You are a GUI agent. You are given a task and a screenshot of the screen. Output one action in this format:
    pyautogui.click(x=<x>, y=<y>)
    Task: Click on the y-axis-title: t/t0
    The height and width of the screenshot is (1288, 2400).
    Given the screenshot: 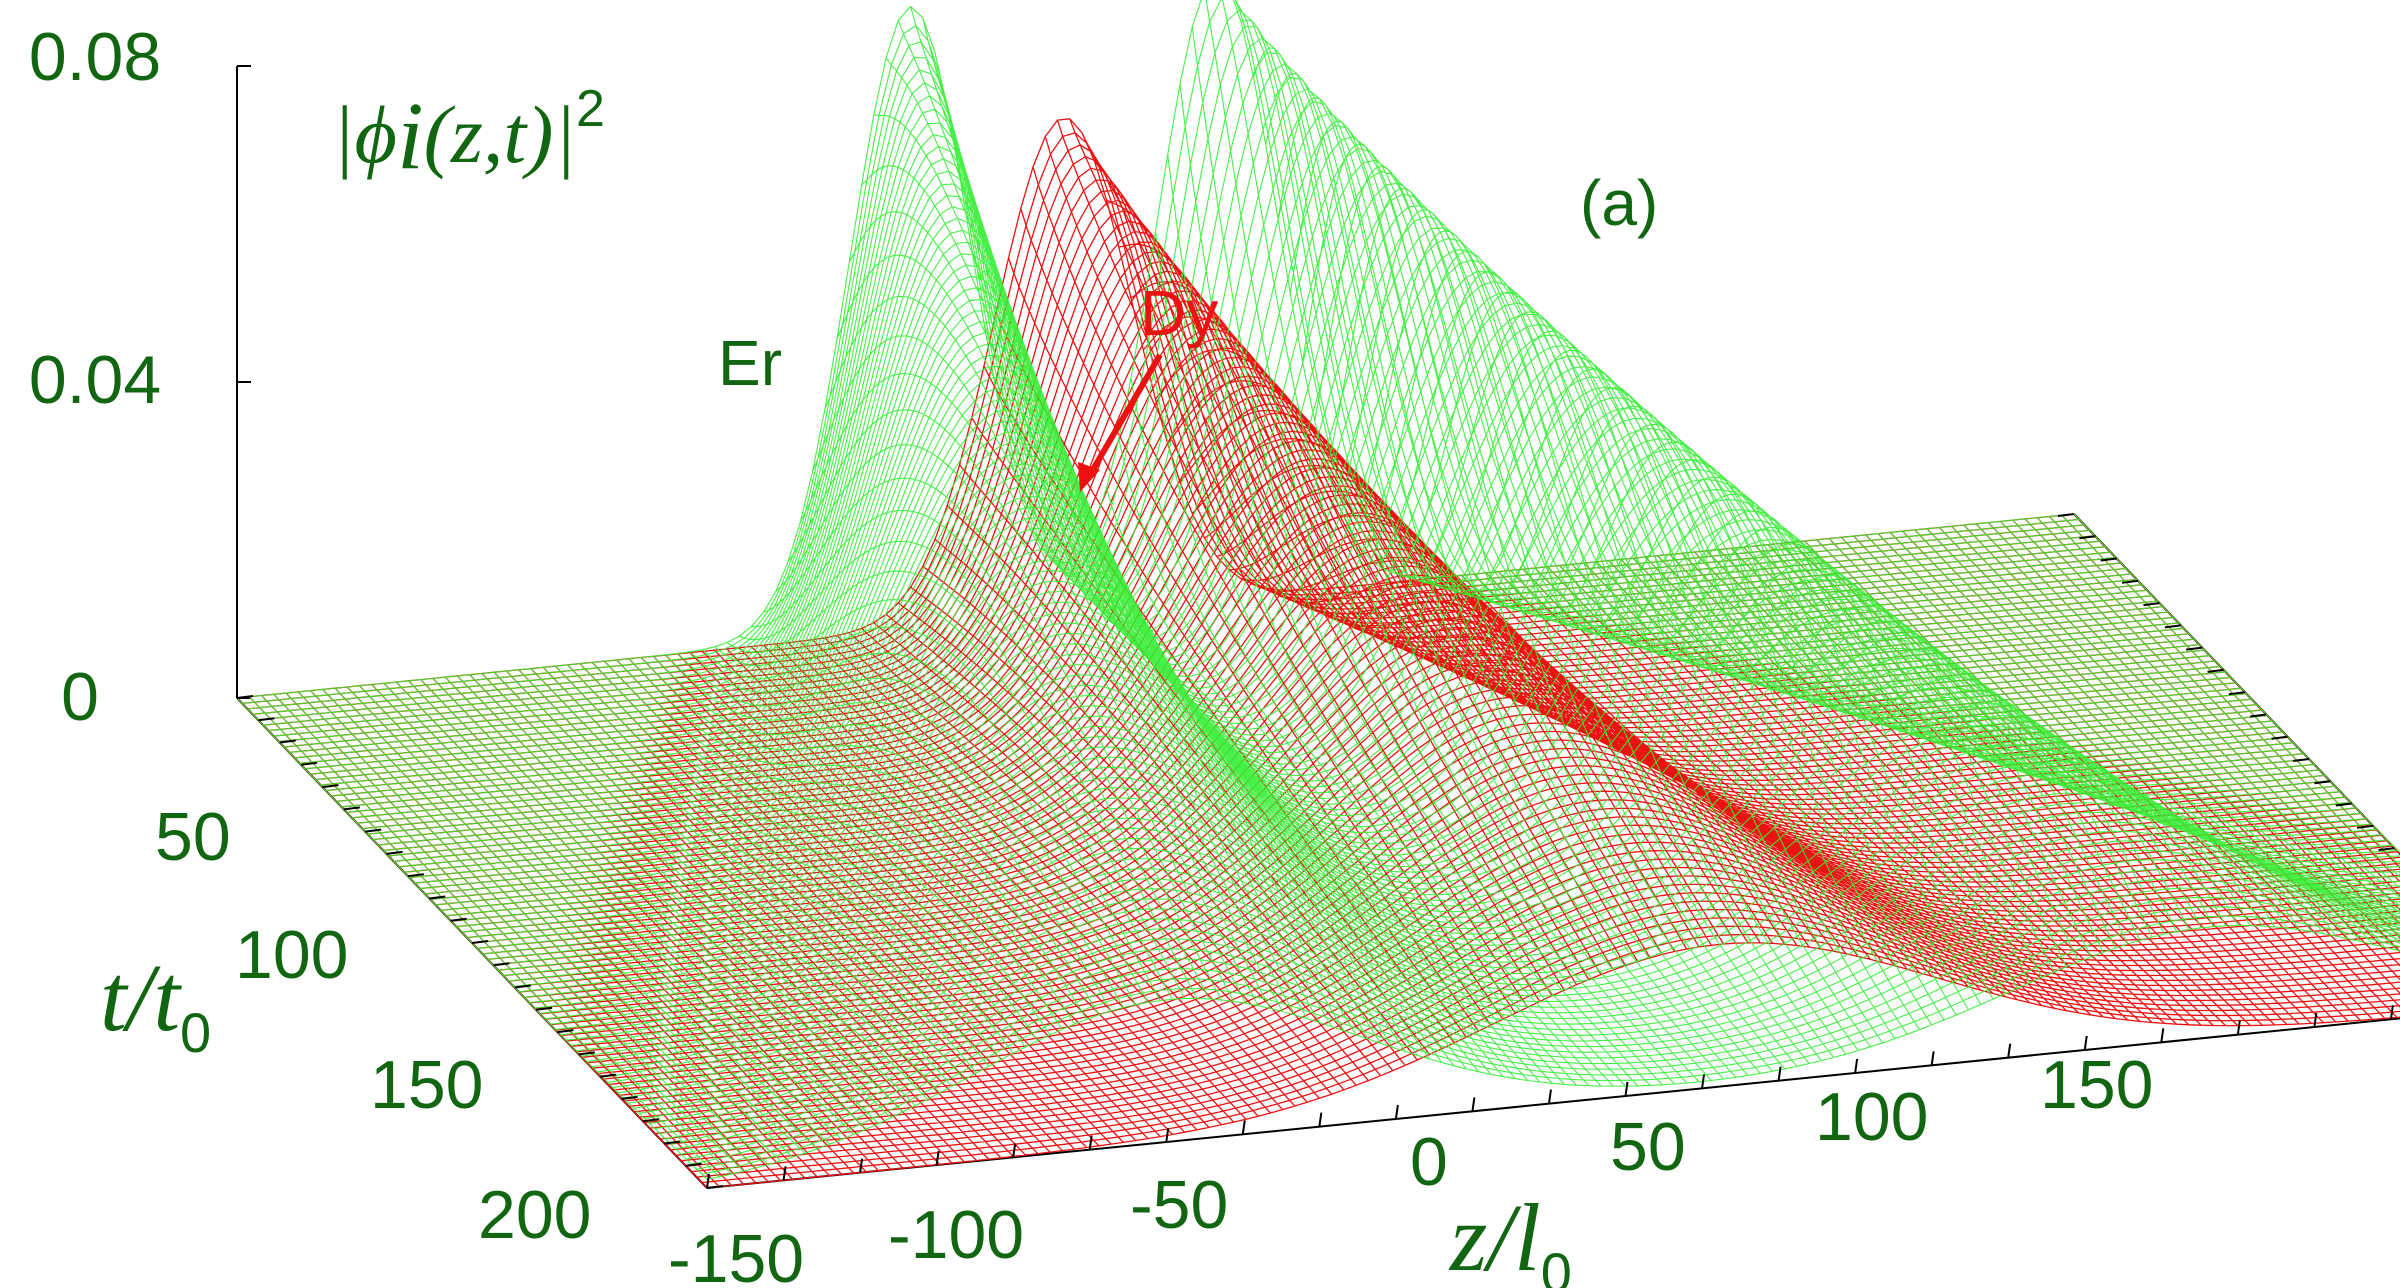 What is the action you would take?
    pyautogui.click(x=155, y=1004)
    